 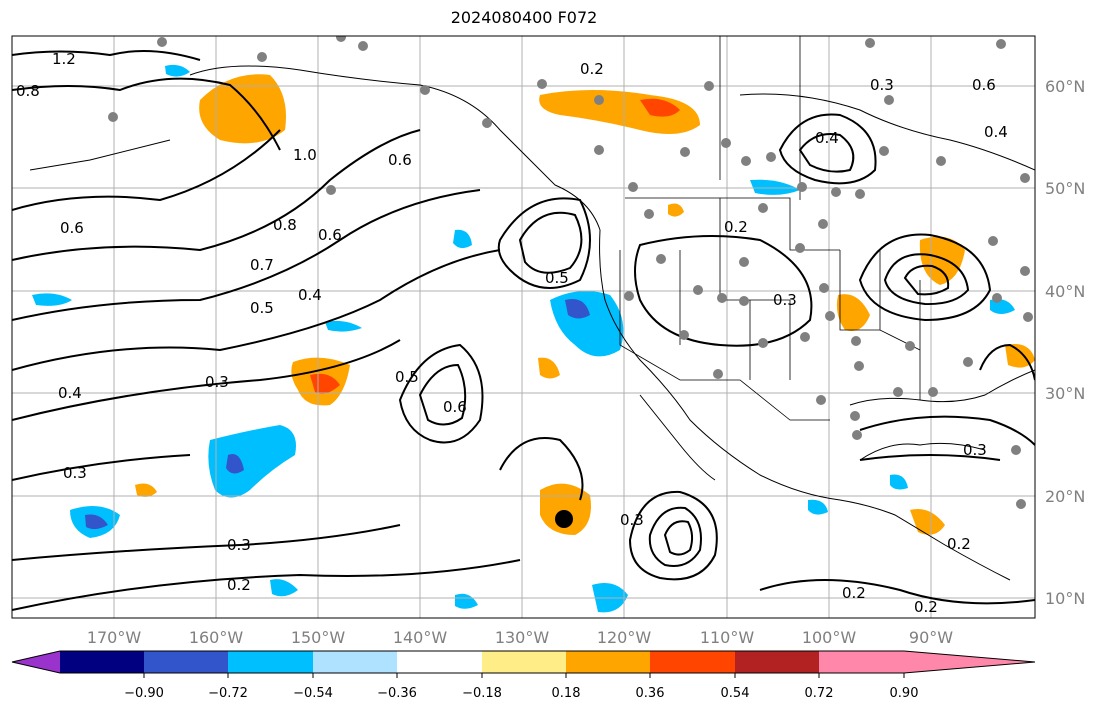 I want to click on lon-label: 130°W, so click(x=522, y=637).